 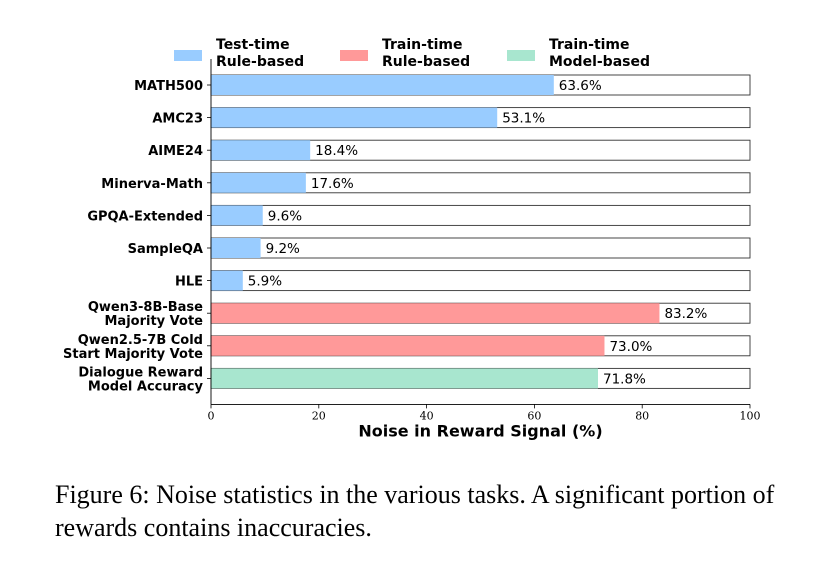 I want to click on value-label: 83.2%, so click(x=685, y=314).